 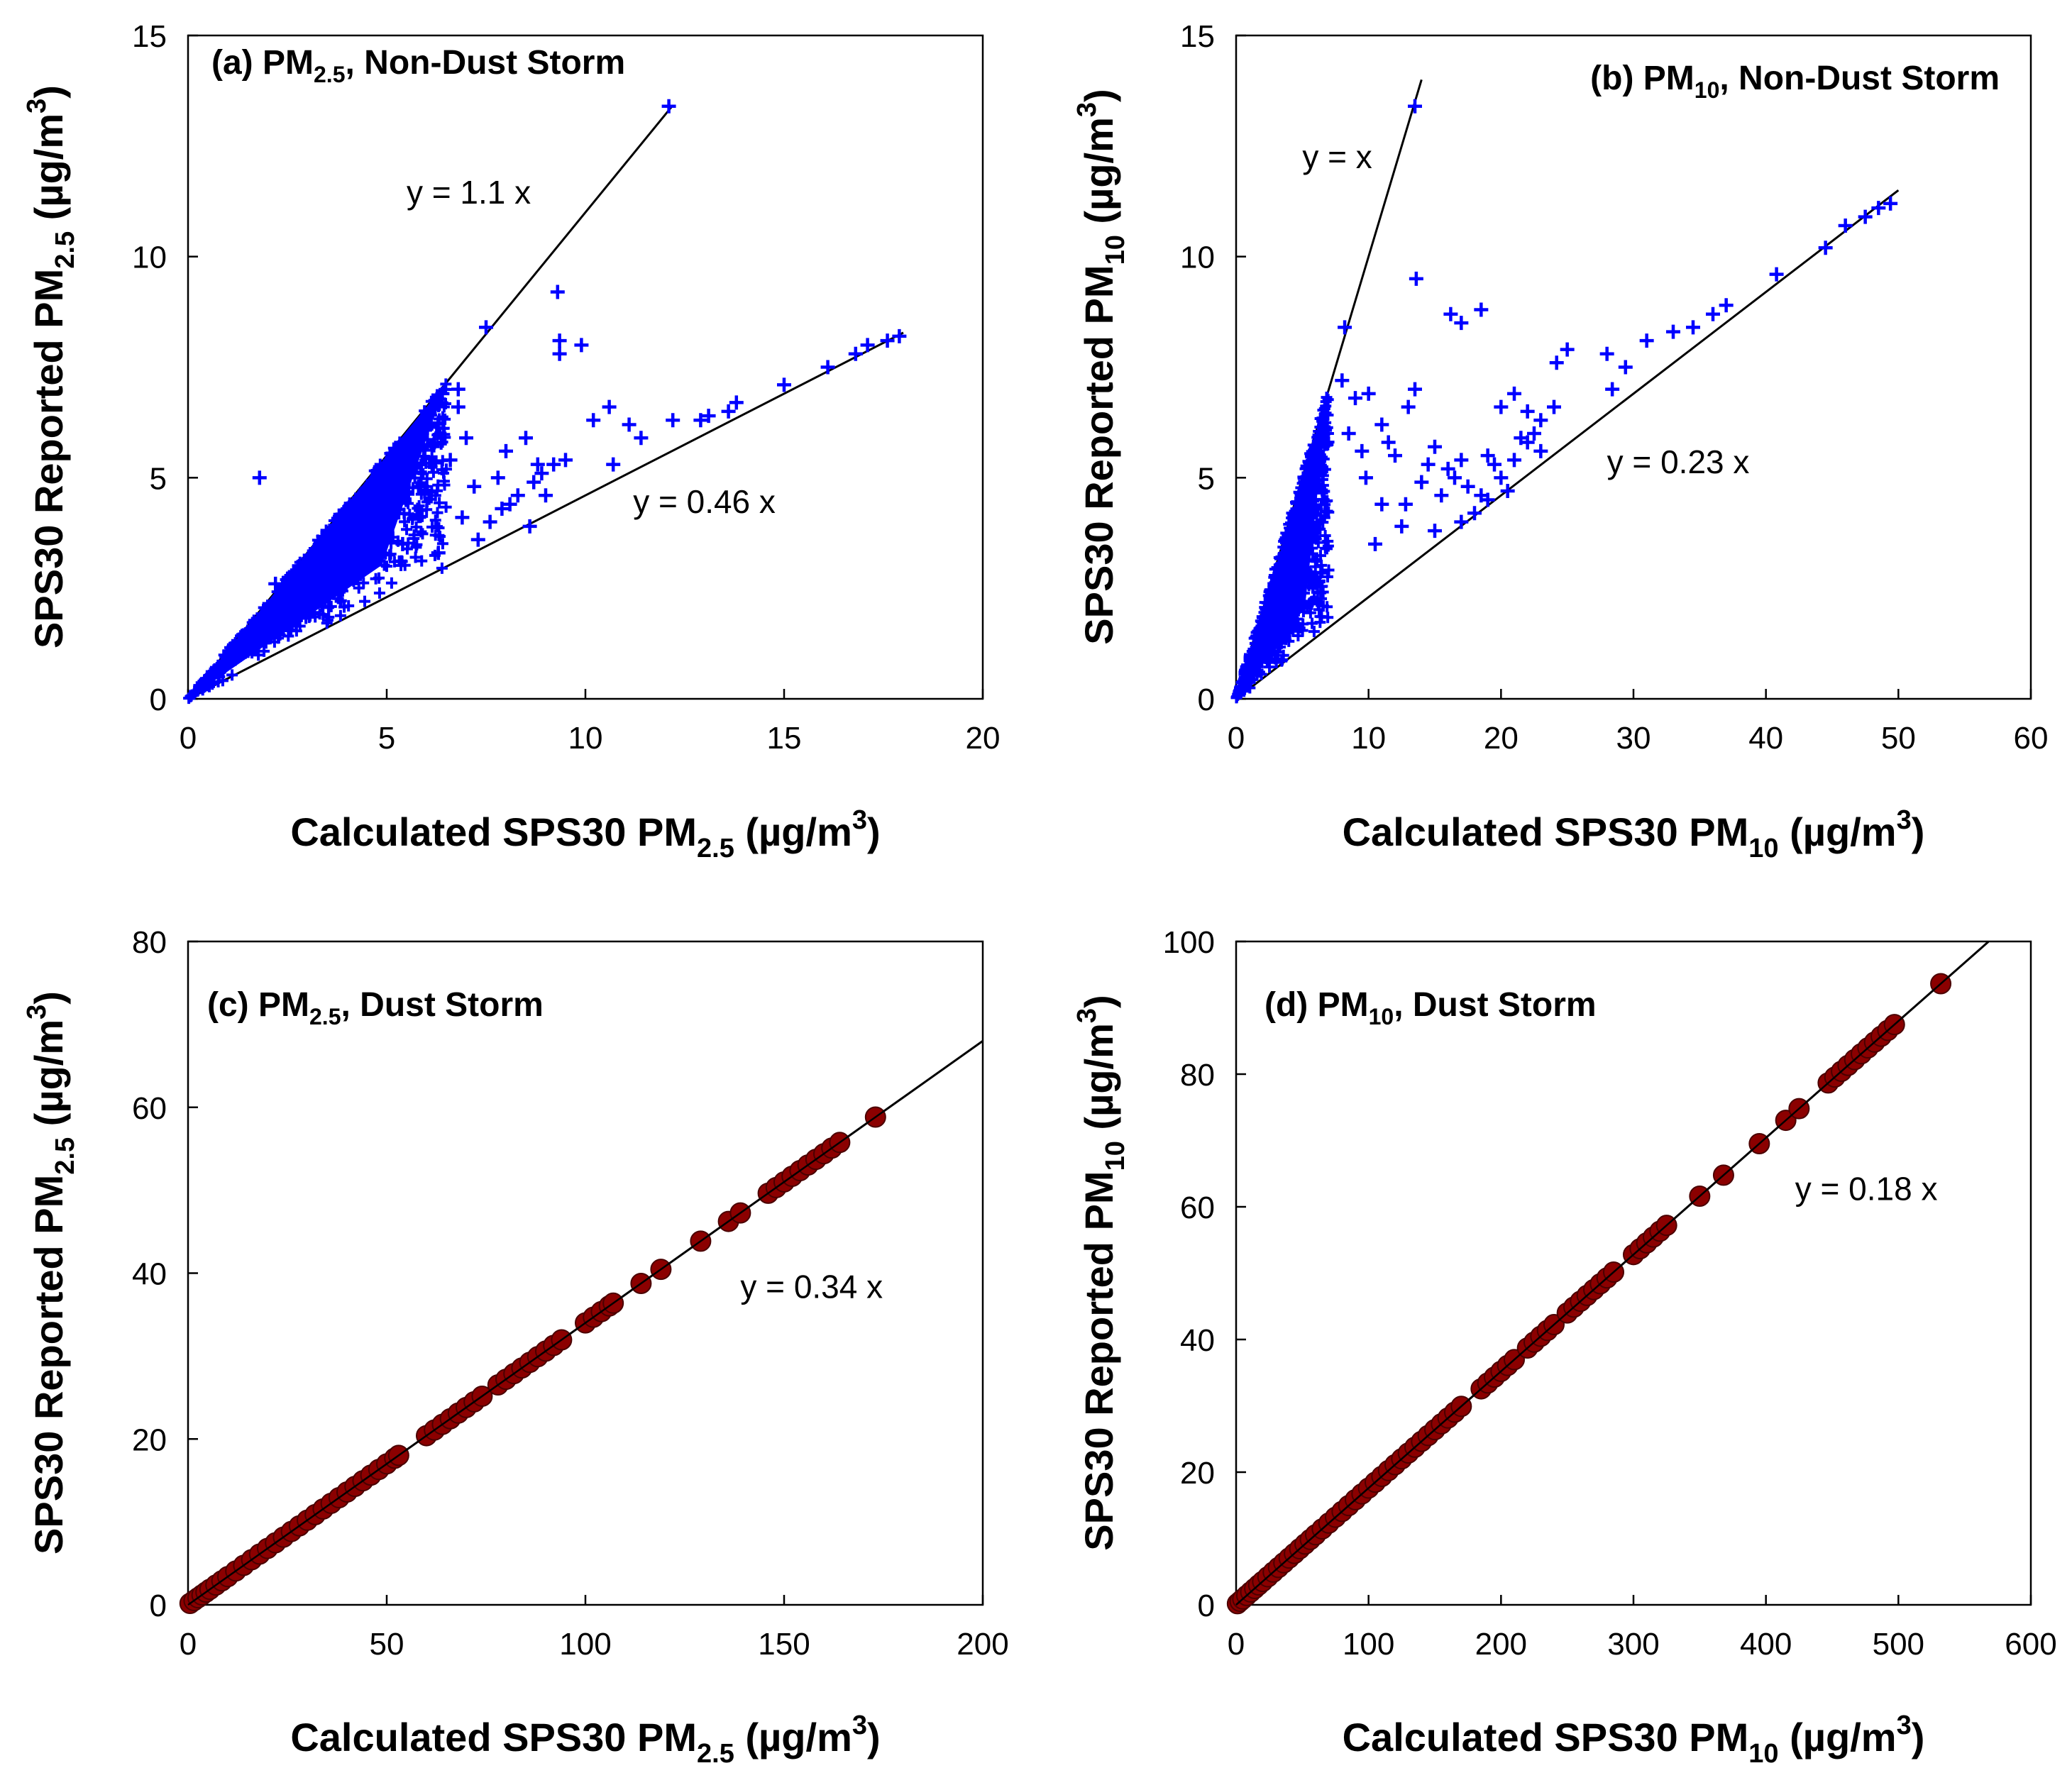 What do you see at coordinates (1795, 81) in the screenshot?
I see `panel-b-title: (b) PM10, Non-Dust Storm` at bounding box center [1795, 81].